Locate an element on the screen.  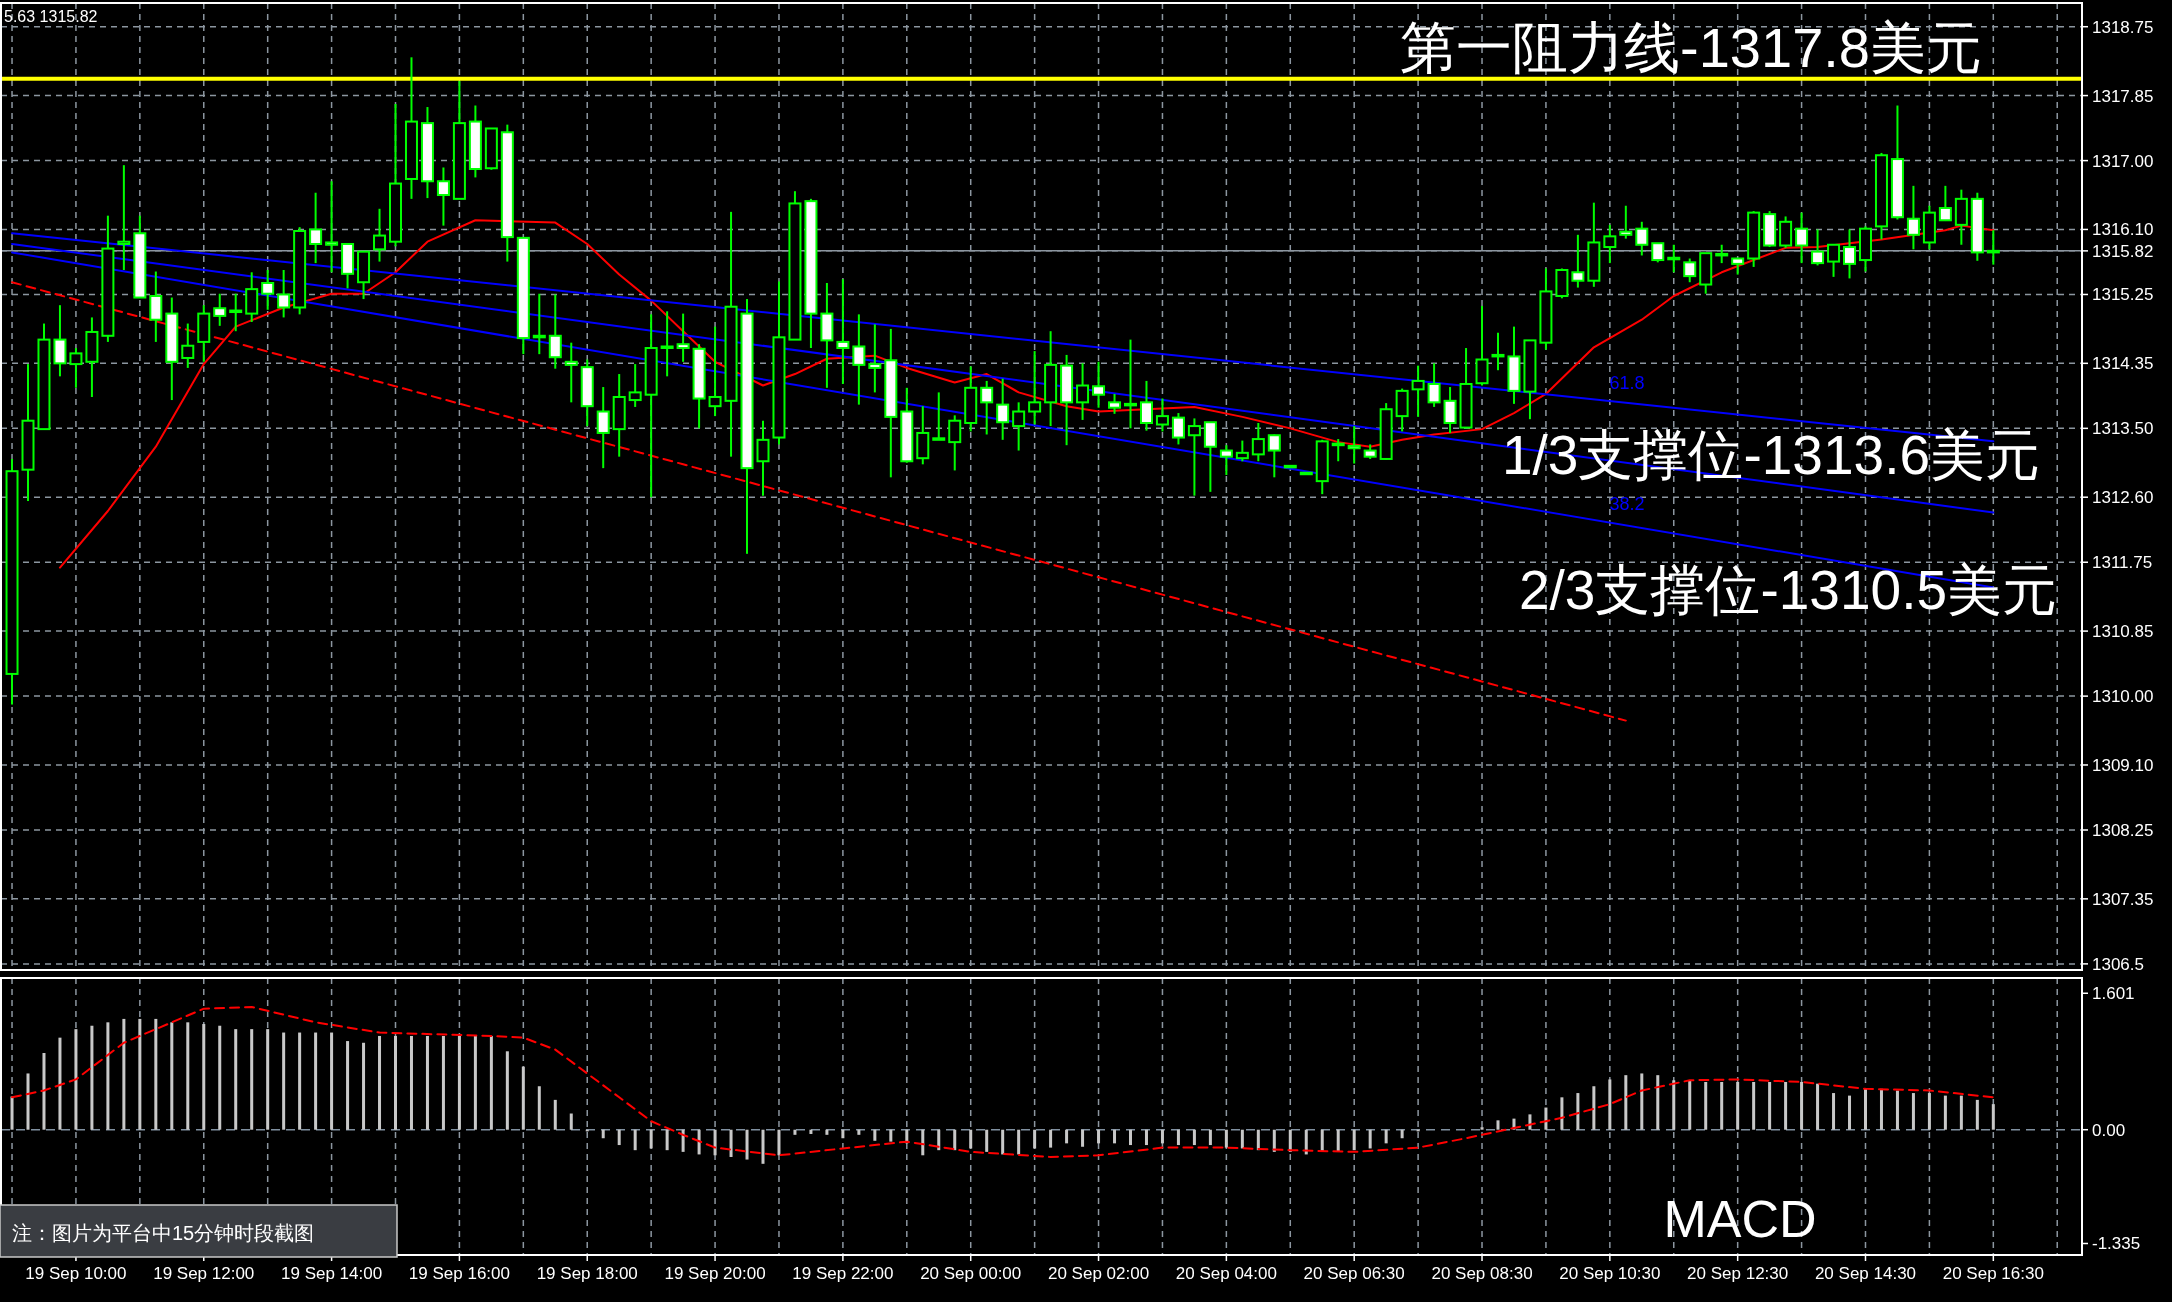
y-tick-label: 1310.85 is located at coordinates (2123, 632).